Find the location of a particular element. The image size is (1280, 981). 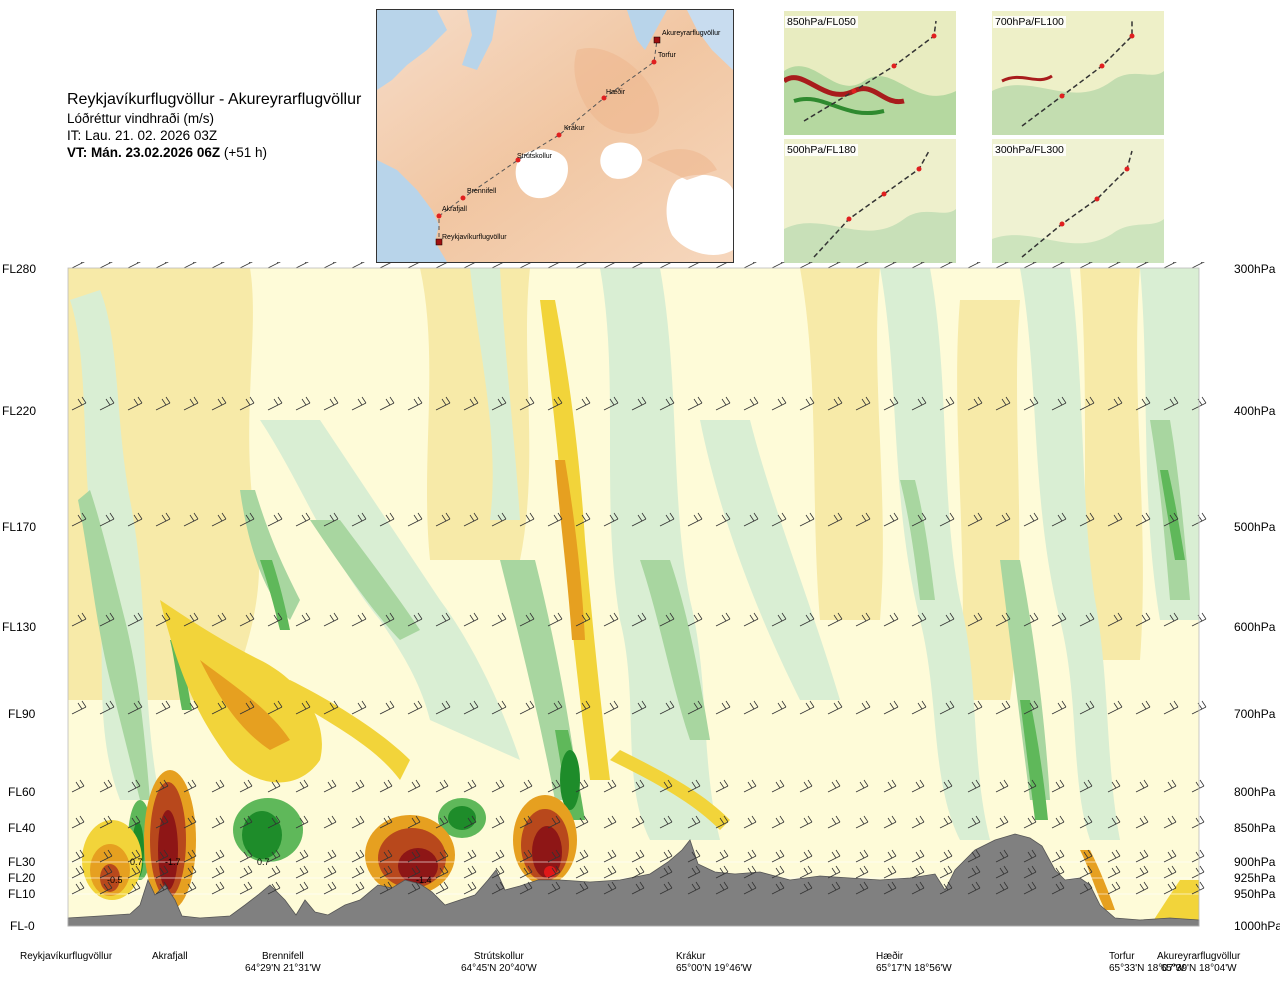

station-label: Akrafjall is located at coordinates (170, 956).